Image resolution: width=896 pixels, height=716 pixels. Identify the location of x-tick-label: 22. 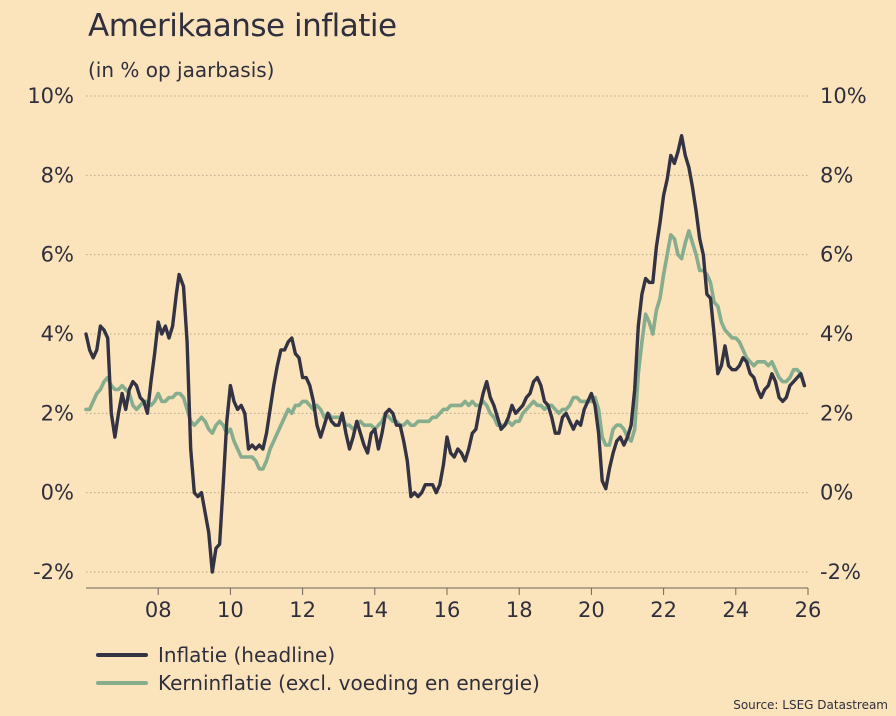
(663, 610).